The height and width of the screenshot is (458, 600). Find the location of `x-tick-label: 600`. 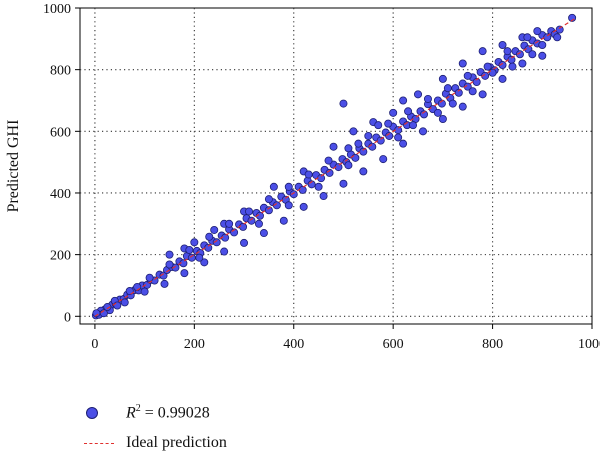

x-tick-label: 600 is located at coordinates (393, 344).